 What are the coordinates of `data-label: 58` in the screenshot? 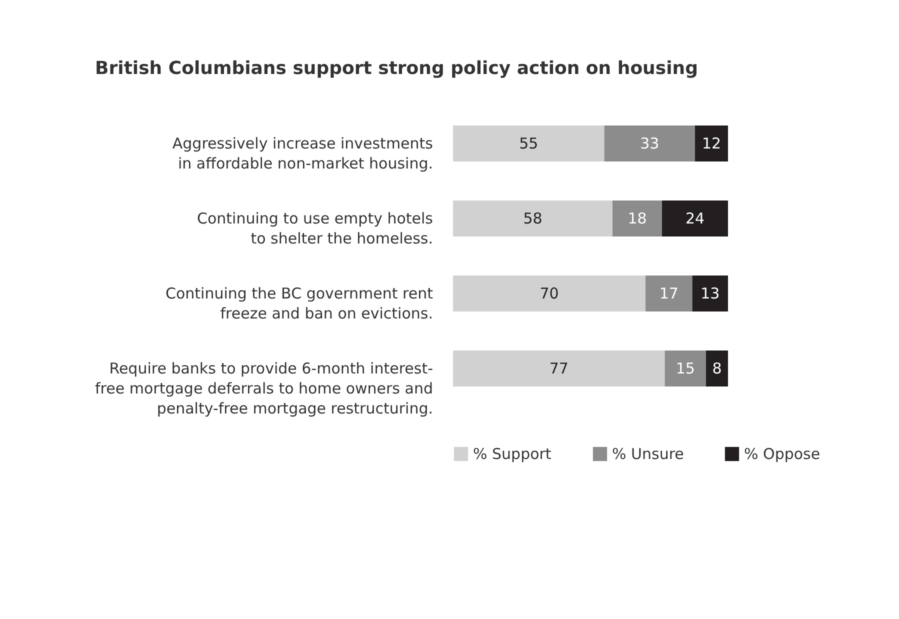 It's located at (532, 219).